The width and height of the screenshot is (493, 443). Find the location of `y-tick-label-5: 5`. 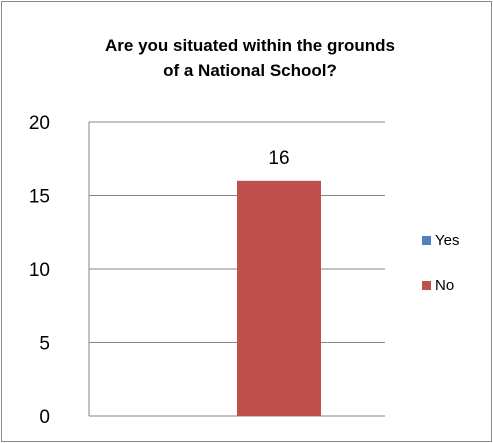

y-tick-label-5: 5 is located at coordinates (44, 344).